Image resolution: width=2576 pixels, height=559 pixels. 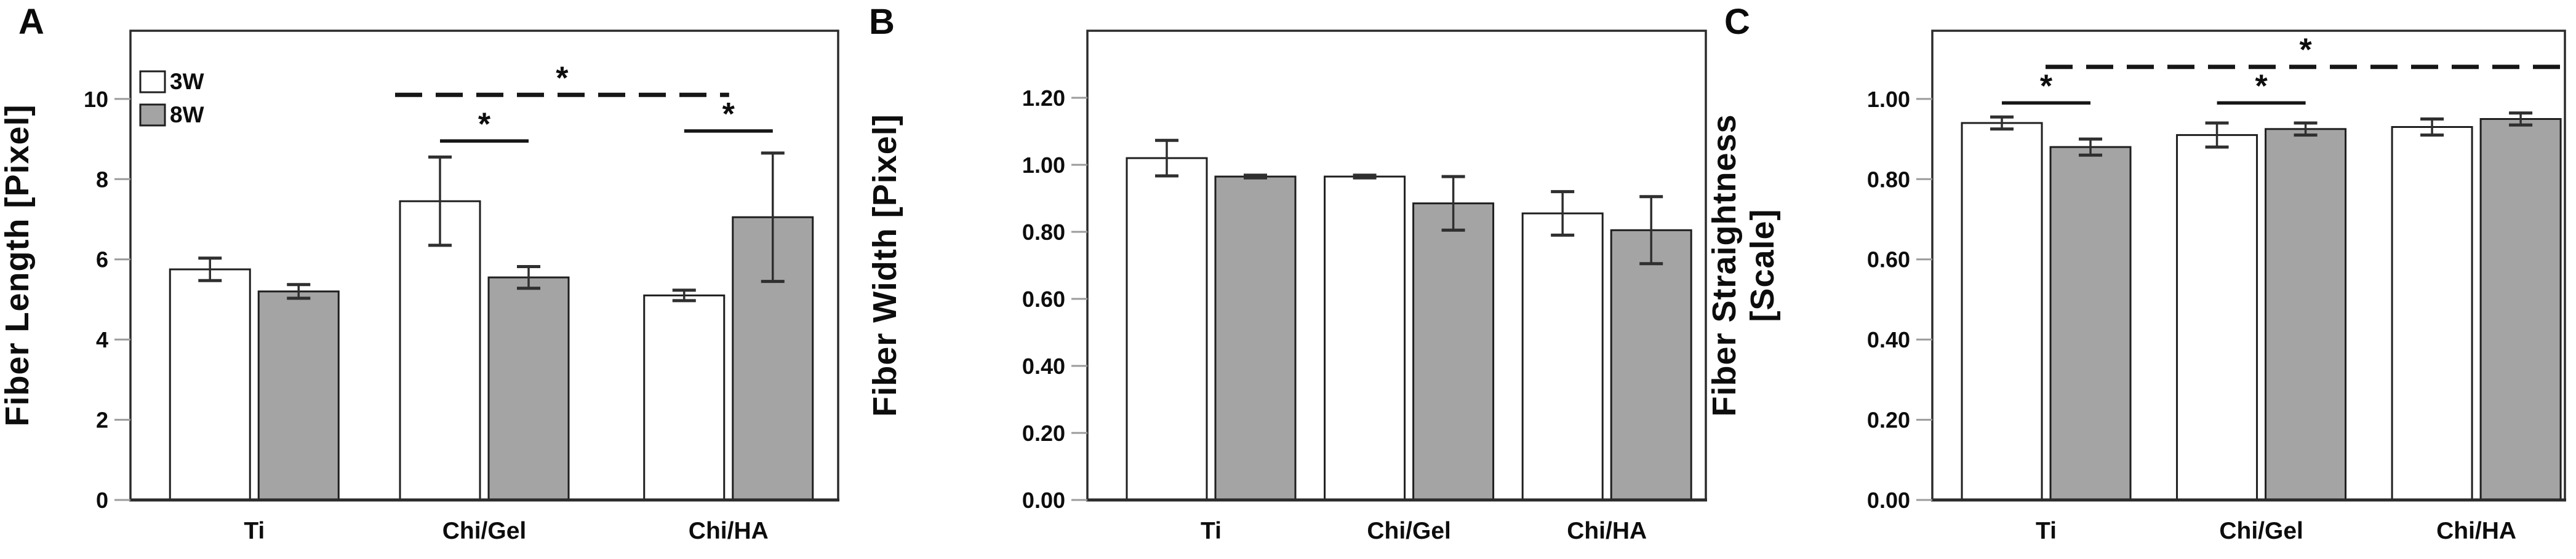 I want to click on y-axis-label-line: Fiber Straightness, so click(x=1727, y=265).